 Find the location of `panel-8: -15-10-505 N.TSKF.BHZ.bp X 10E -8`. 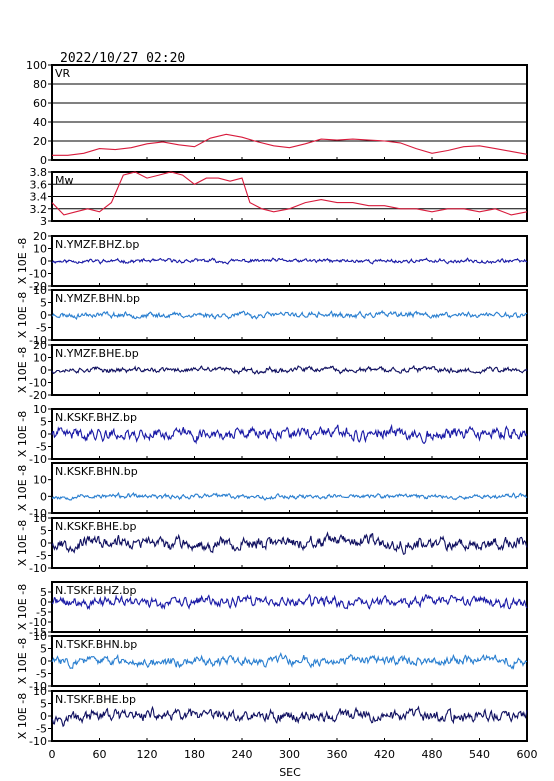

panel-8: -15-10-505 N.TSKF.BHZ.bp X 10E -8 is located at coordinates (272, 610).